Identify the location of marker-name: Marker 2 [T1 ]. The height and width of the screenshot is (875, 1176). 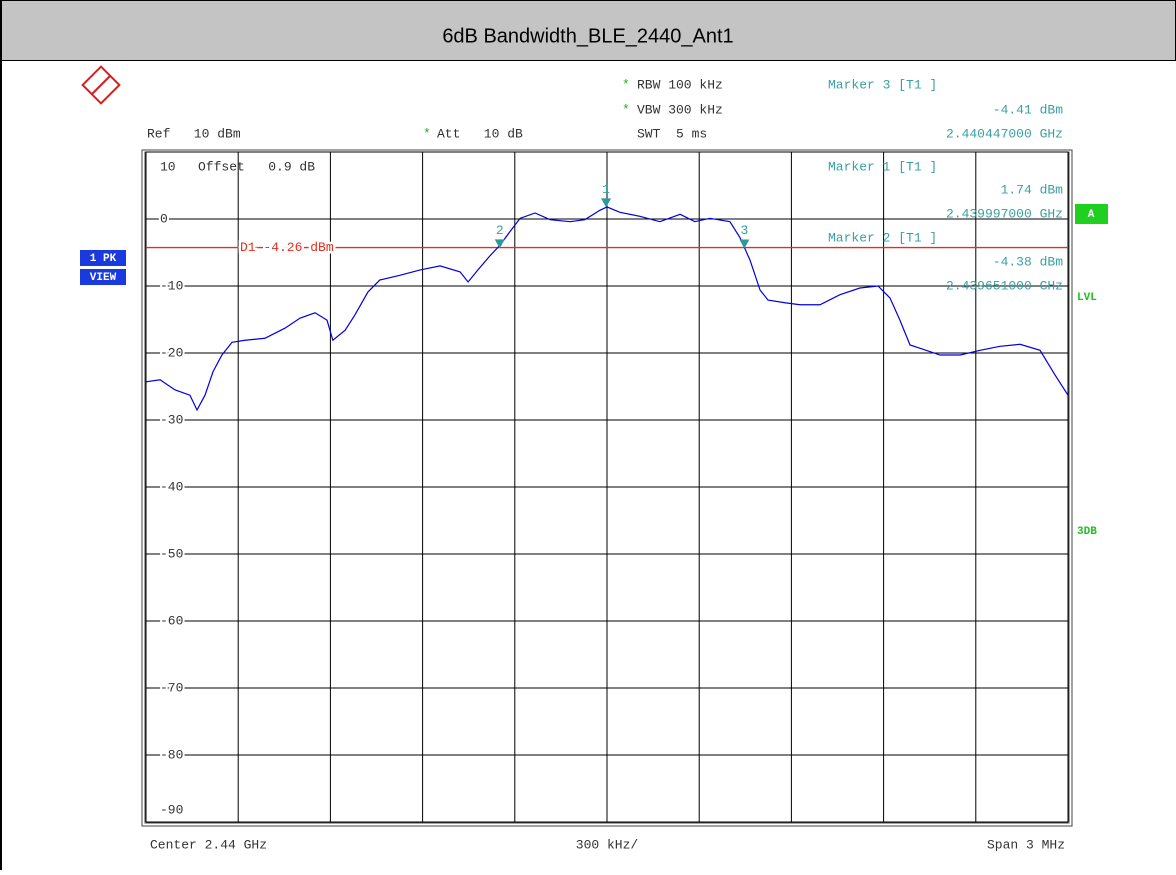
(882, 237).